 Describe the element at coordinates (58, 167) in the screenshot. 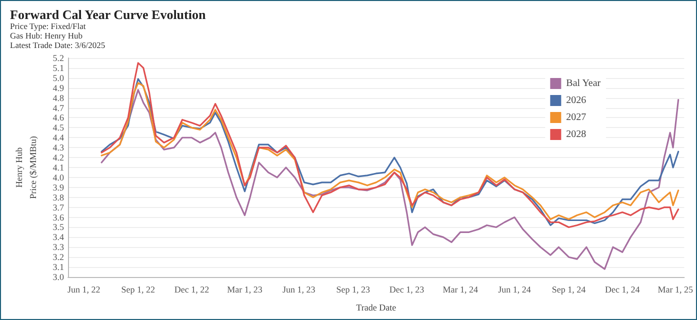

I see `y-tick-label: 4.1` at that location.